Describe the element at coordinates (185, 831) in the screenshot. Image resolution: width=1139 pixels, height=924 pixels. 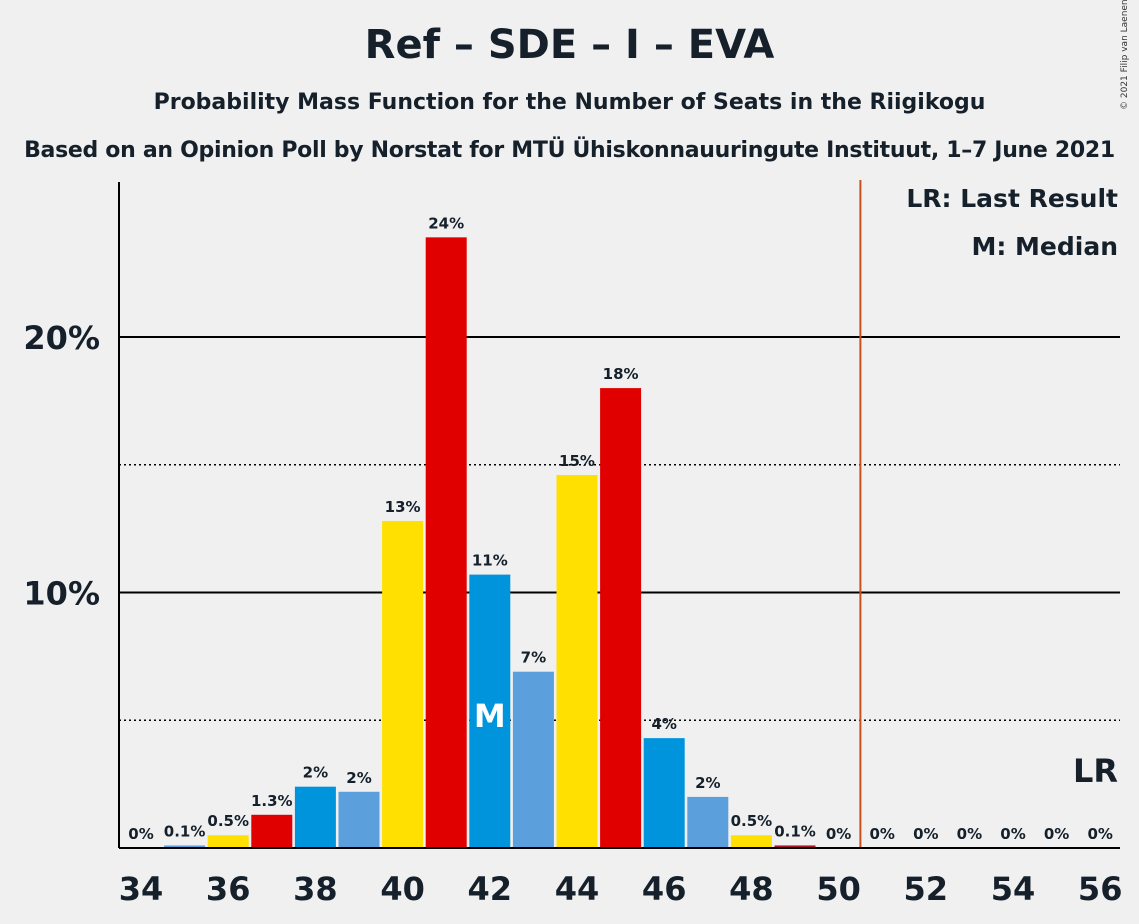
I see `data-label-35: 0.1%` at that location.